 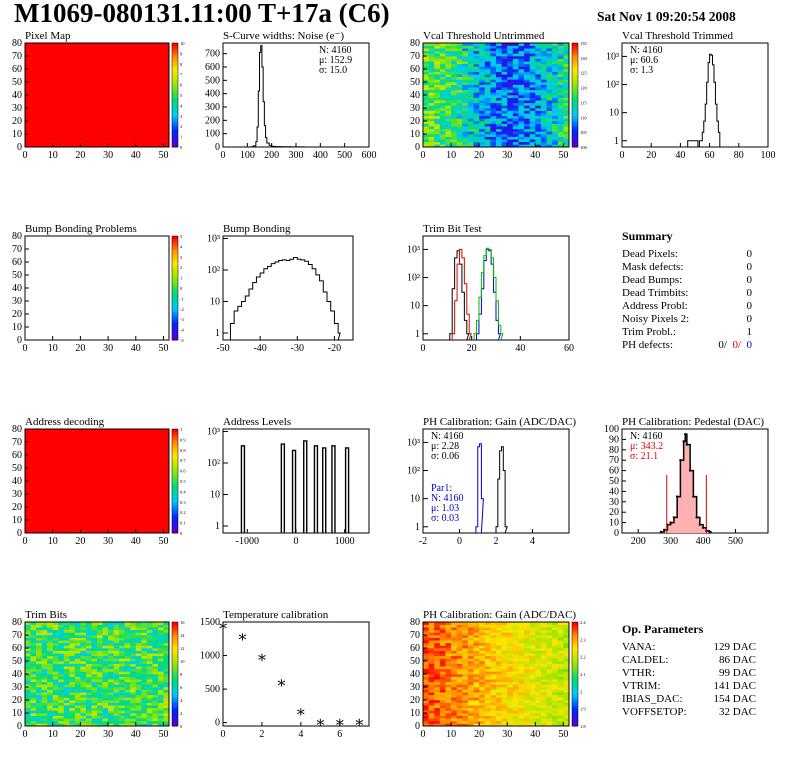 I want to click on colorbar-label: 125, so click(x=584, y=73).